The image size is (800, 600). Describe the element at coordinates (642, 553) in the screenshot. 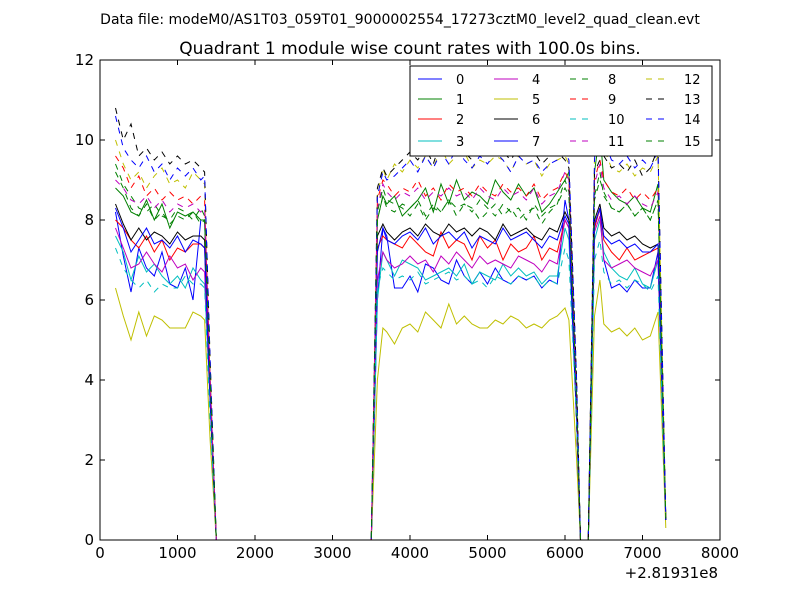

I see `x-tick-label: 7000` at that location.